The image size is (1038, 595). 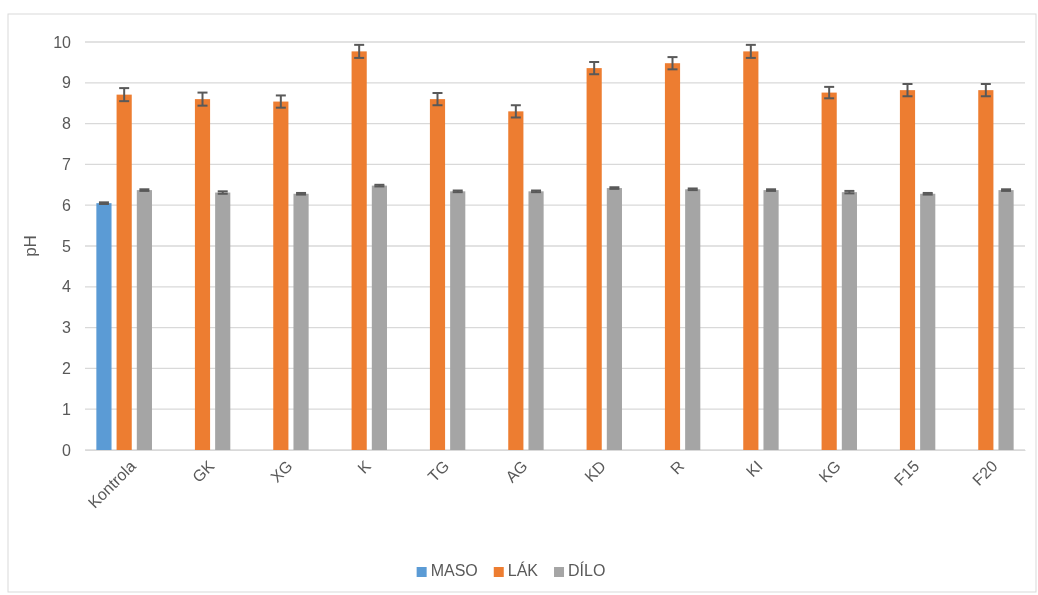 What do you see at coordinates (67, 328) in the screenshot?
I see `y-tick-label: 3` at bounding box center [67, 328].